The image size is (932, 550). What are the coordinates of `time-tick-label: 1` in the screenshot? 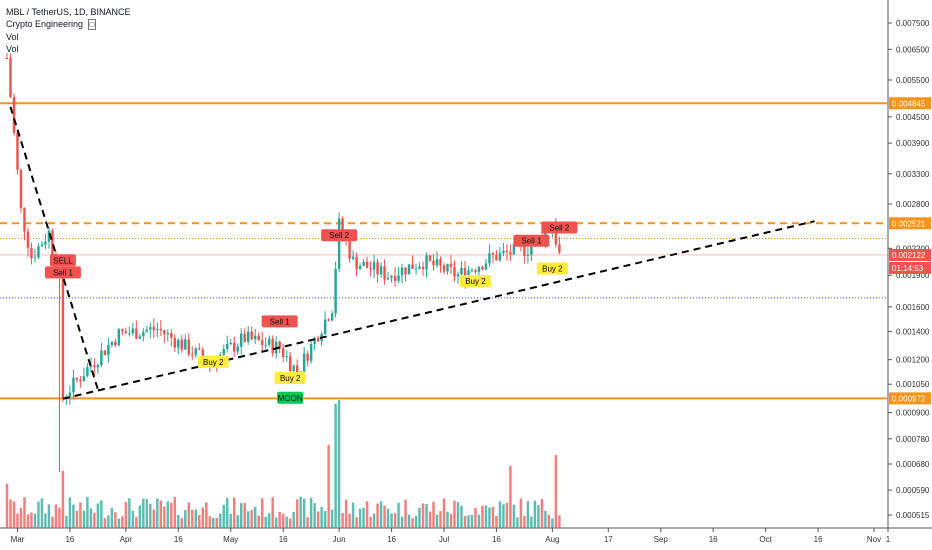 It's located at (888, 539).